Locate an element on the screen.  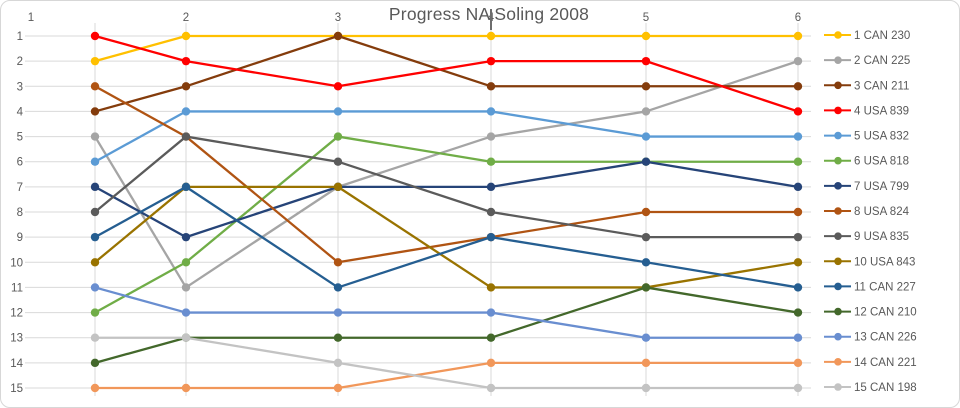
y-axis-label: 9 is located at coordinates (20, 238).